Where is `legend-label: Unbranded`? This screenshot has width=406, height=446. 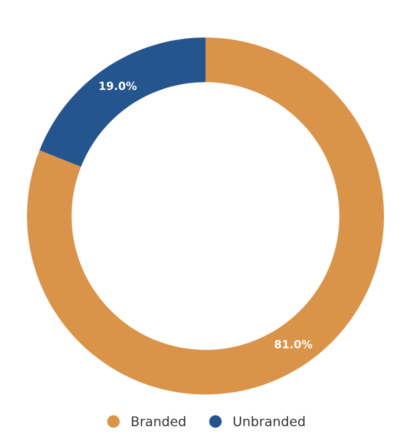
legend-label: Unbranded is located at coordinates (269, 421).